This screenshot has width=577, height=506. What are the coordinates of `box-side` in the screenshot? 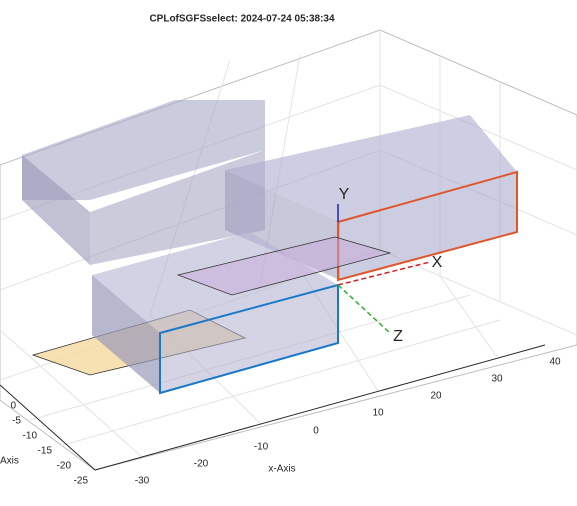 It's located at (56, 210).